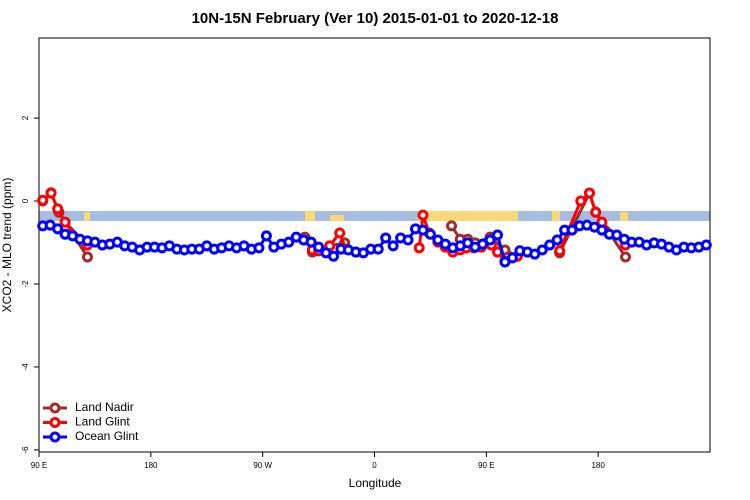 This screenshot has width=750, height=500. What do you see at coordinates (25, 284) in the screenshot?
I see `y-tick-label: -2` at bounding box center [25, 284].